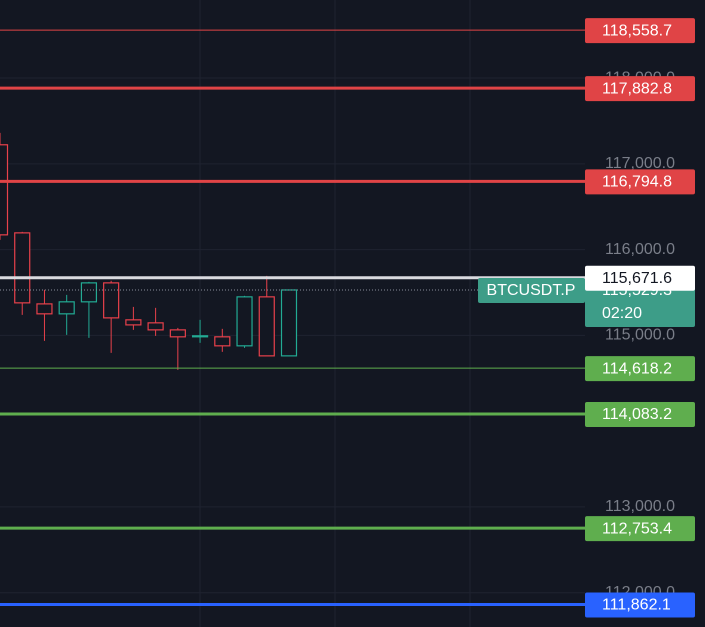 Image resolution: width=705 pixels, height=627 pixels. Describe the element at coordinates (622, 313) in the screenshot. I see `countdown-label: 02:20` at that location.